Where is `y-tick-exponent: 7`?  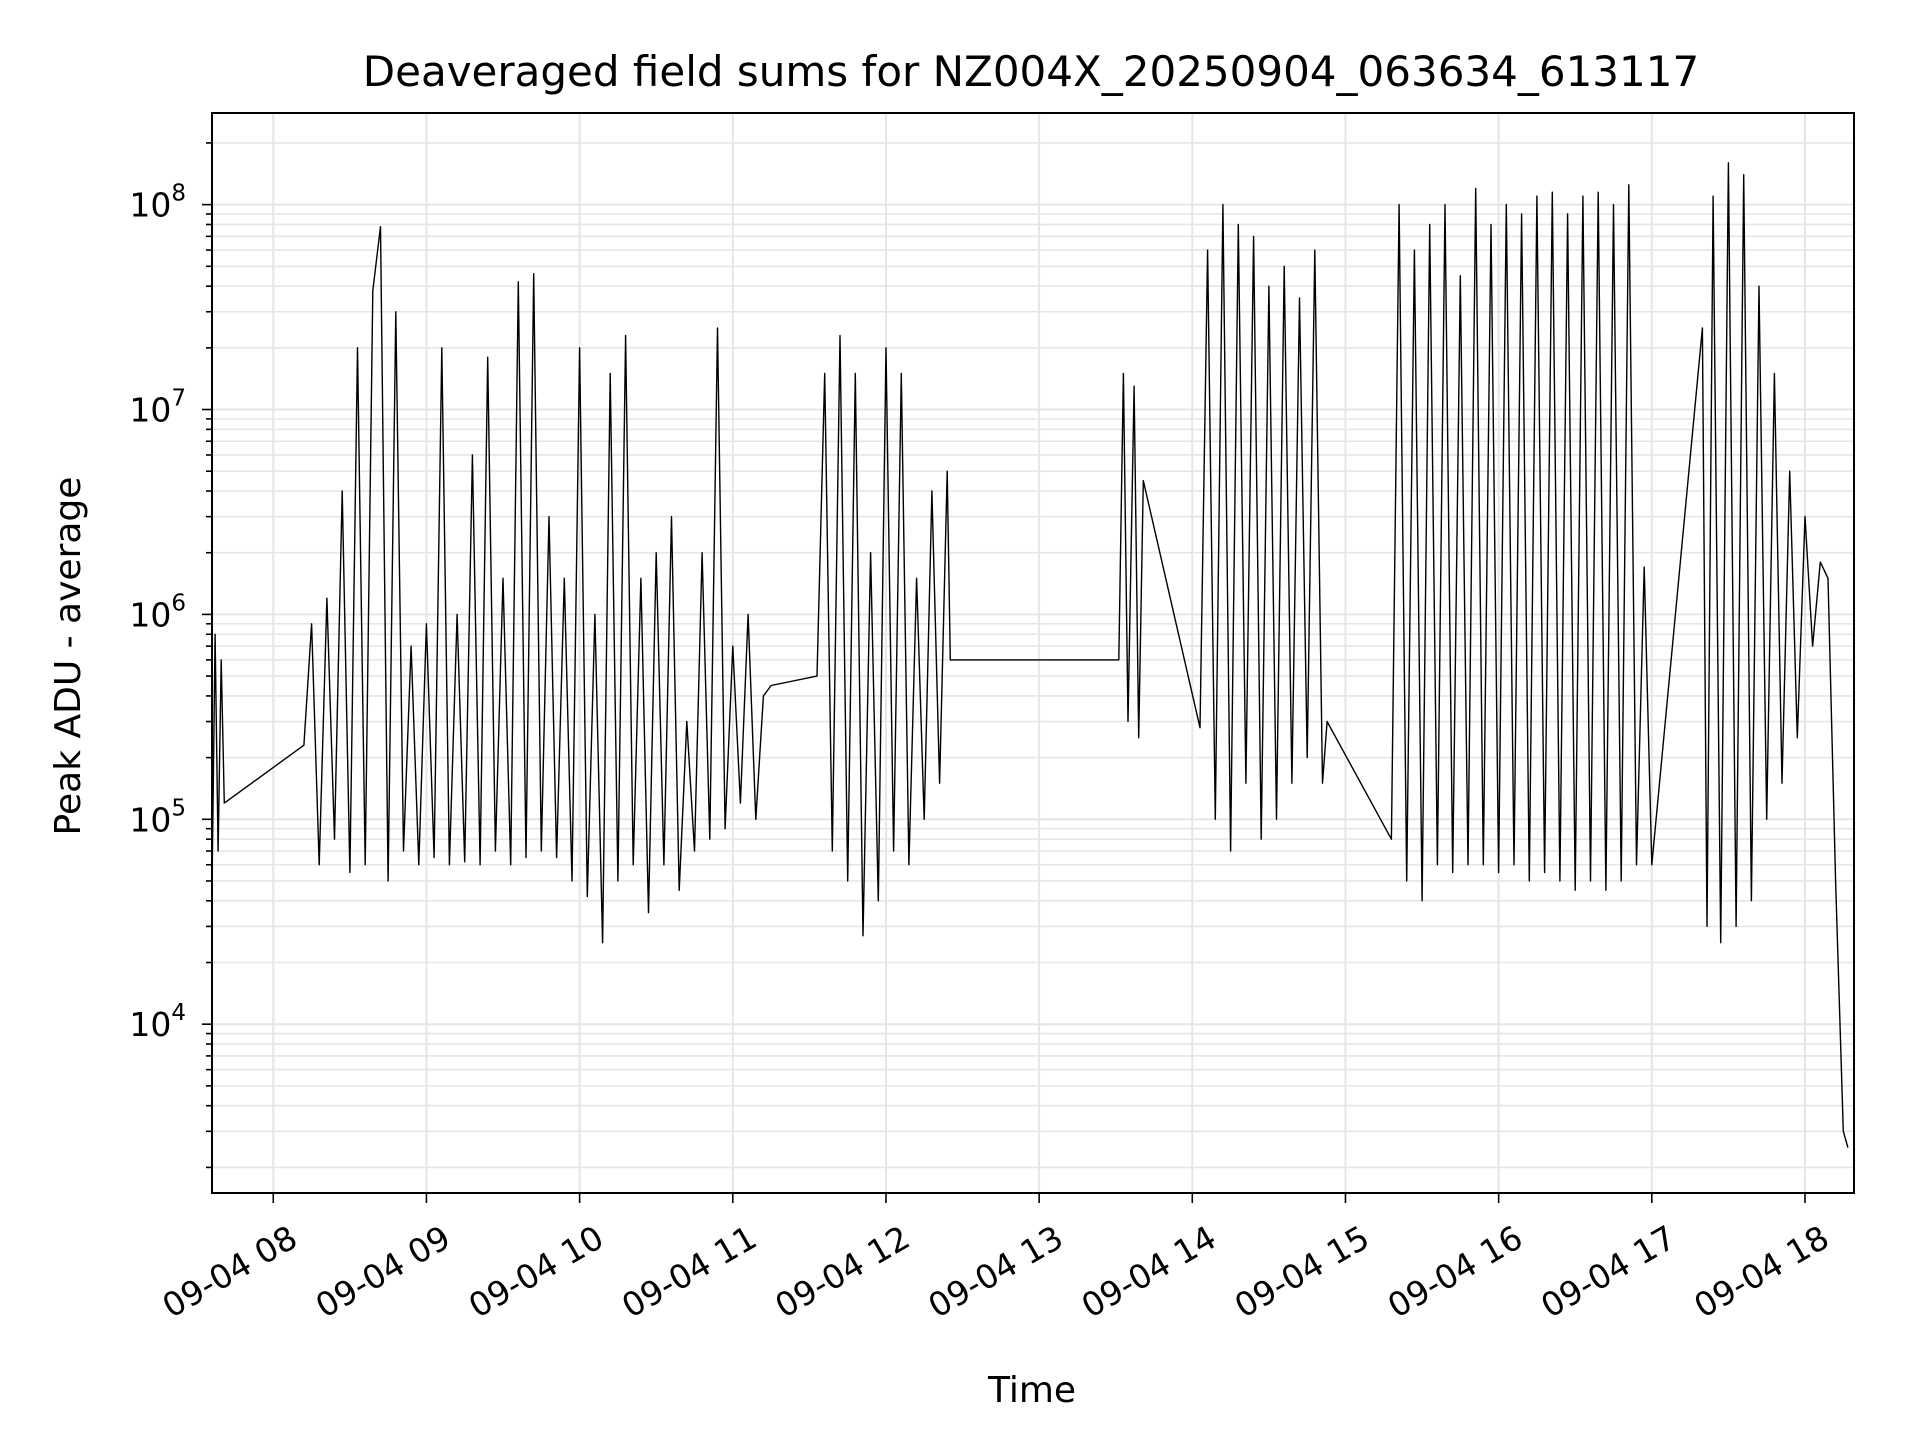 y-tick-exponent: 7 is located at coordinates (178, 399).